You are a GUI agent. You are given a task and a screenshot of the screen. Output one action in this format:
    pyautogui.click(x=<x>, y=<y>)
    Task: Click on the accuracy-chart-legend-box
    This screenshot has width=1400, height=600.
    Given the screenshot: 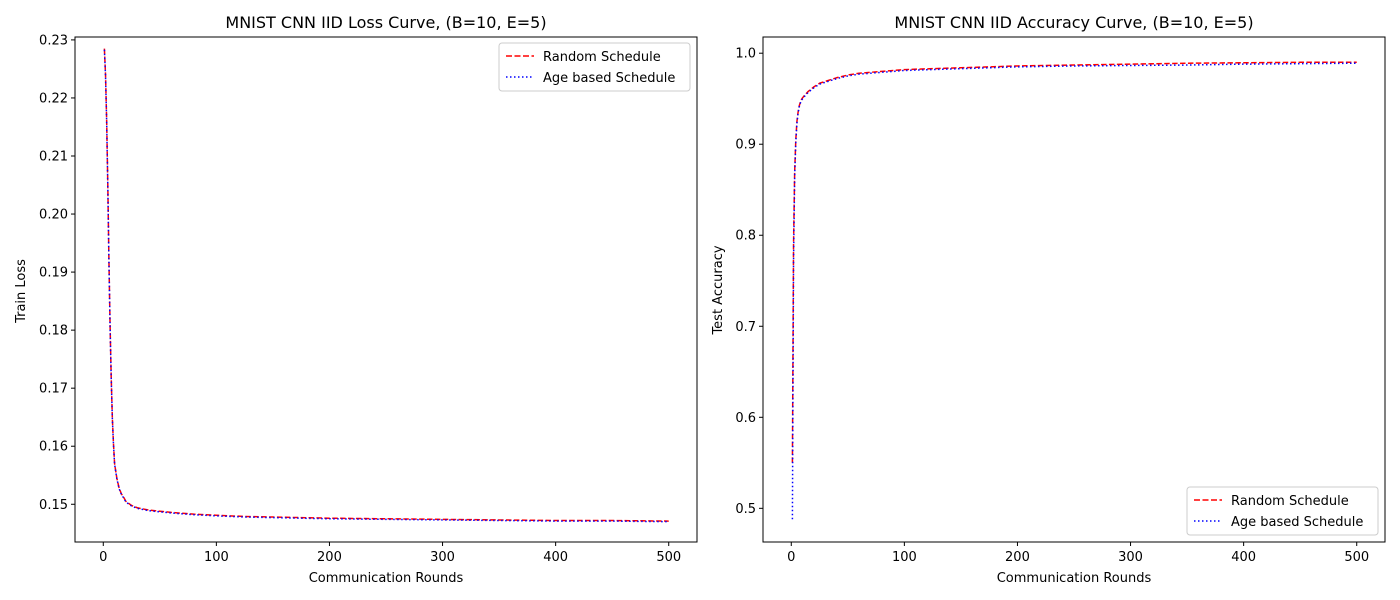 What is the action you would take?
    pyautogui.click(x=1282, y=511)
    